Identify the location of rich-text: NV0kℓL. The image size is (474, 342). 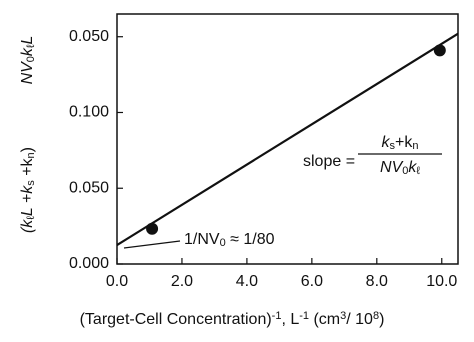
(28, 60).